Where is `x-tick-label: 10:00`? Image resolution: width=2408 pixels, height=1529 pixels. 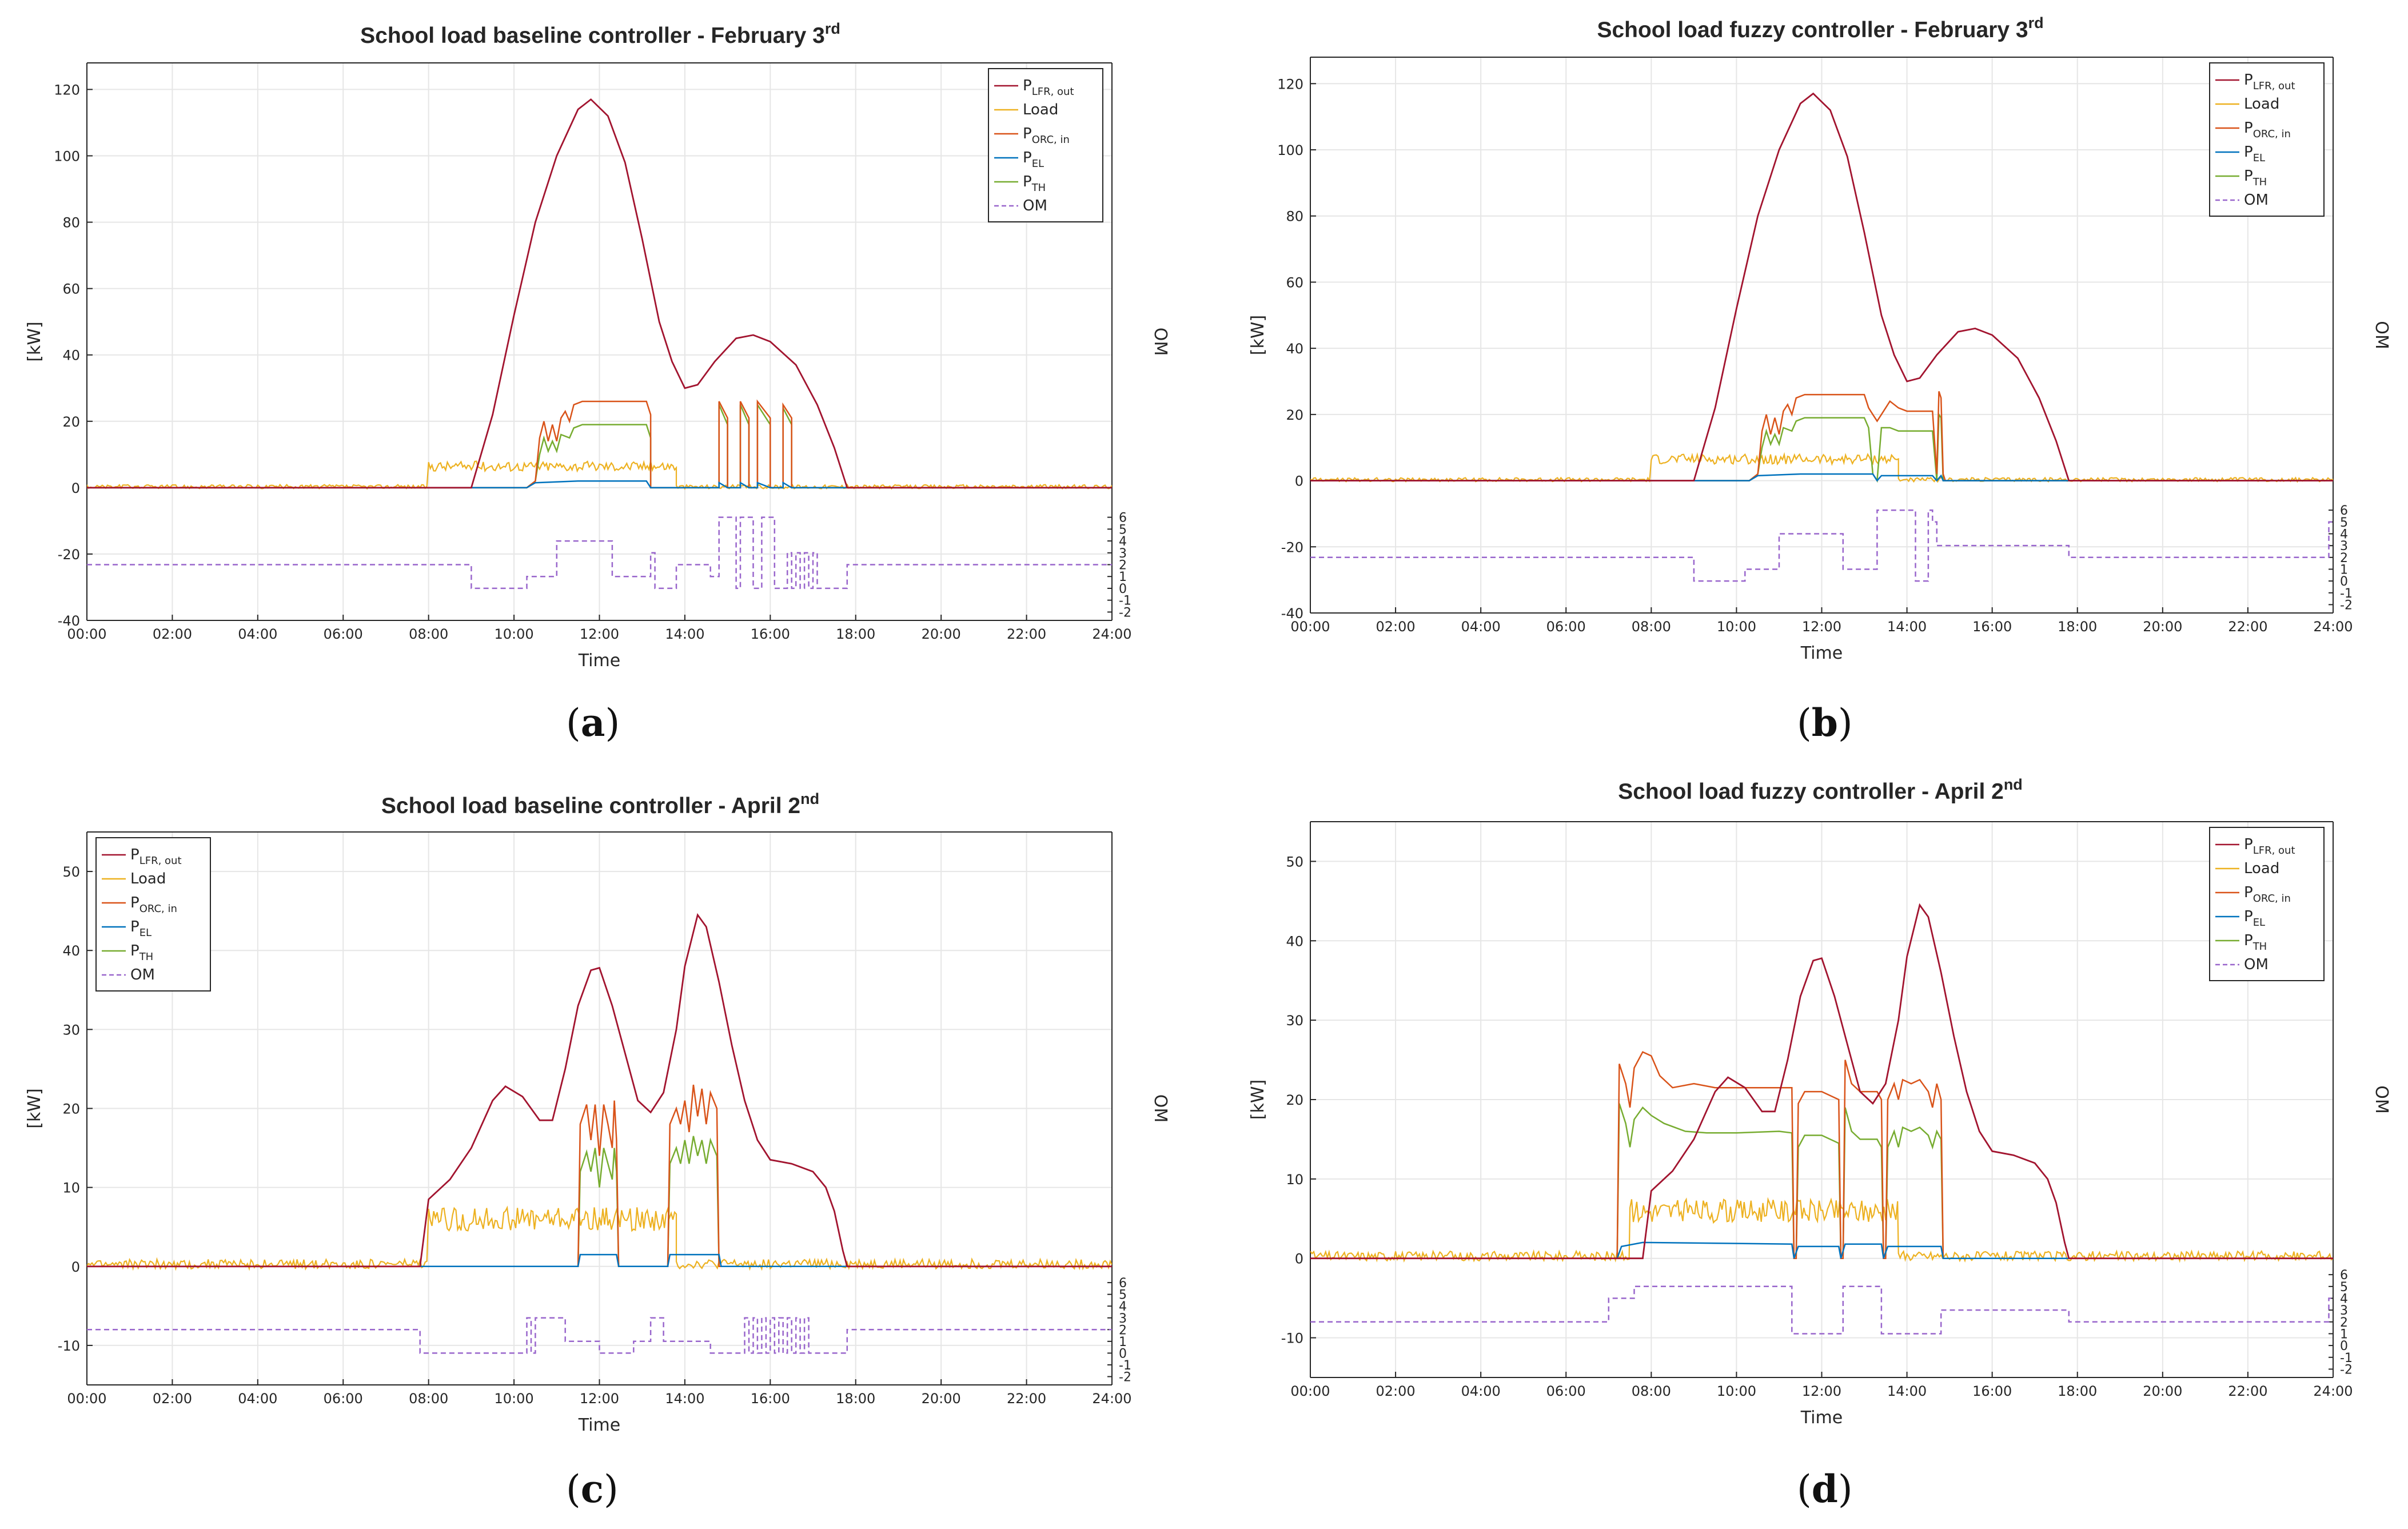 x-tick-label: 10:00 is located at coordinates (513, 634).